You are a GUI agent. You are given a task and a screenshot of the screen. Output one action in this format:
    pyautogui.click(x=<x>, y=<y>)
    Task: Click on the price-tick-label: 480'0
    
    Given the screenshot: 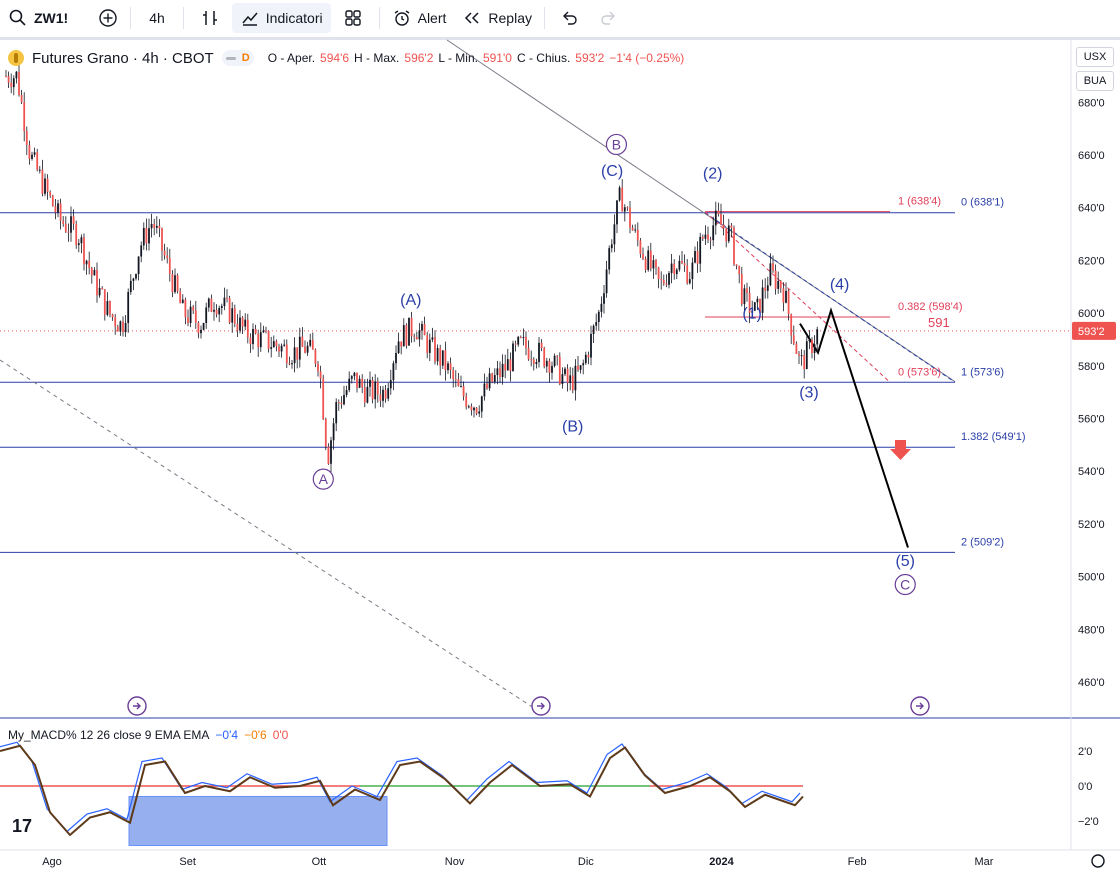 What is the action you would take?
    pyautogui.click(x=1091, y=630)
    